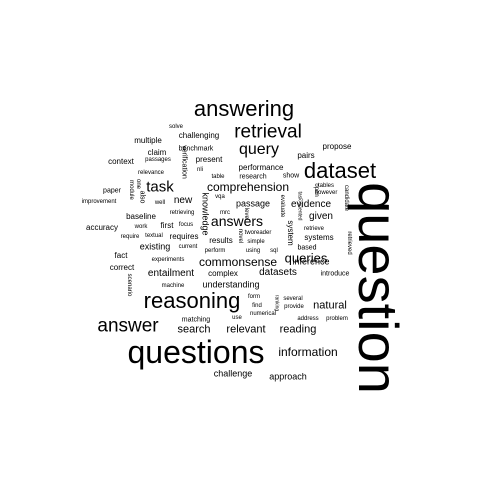 The height and width of the screenshot is (480, 480). What do you see at coordinates (237, 221) in the screenshot?
I see `word-answers: answers` at bounding box center [237, 221].